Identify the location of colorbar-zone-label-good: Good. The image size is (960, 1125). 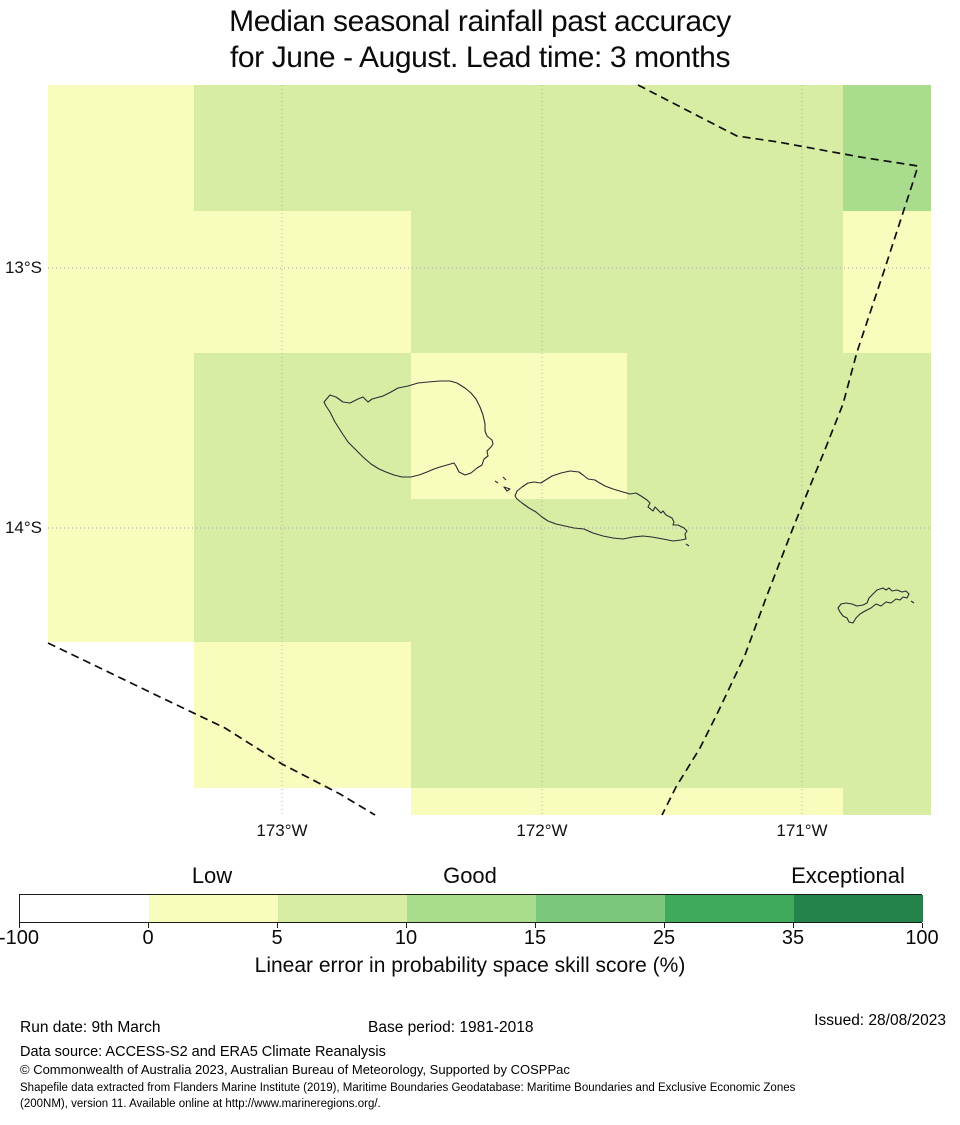
(470, 875).